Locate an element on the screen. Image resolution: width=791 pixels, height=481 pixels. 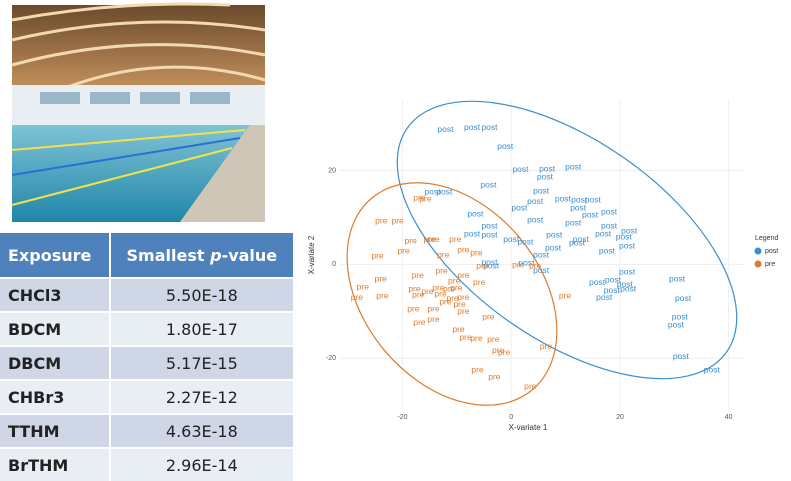
table-cell: 1.80E-17 is located at coordinates (202, 328).